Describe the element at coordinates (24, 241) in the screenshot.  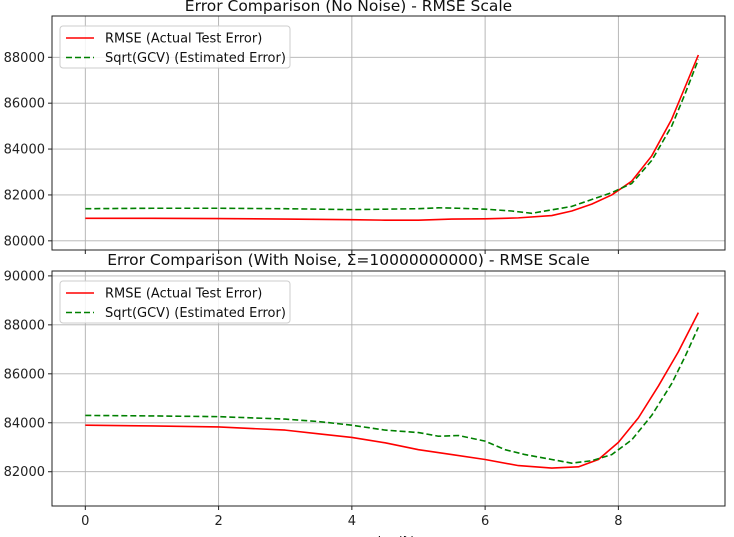
I see `chart-0-ytick-label-0: 80000` at that location.